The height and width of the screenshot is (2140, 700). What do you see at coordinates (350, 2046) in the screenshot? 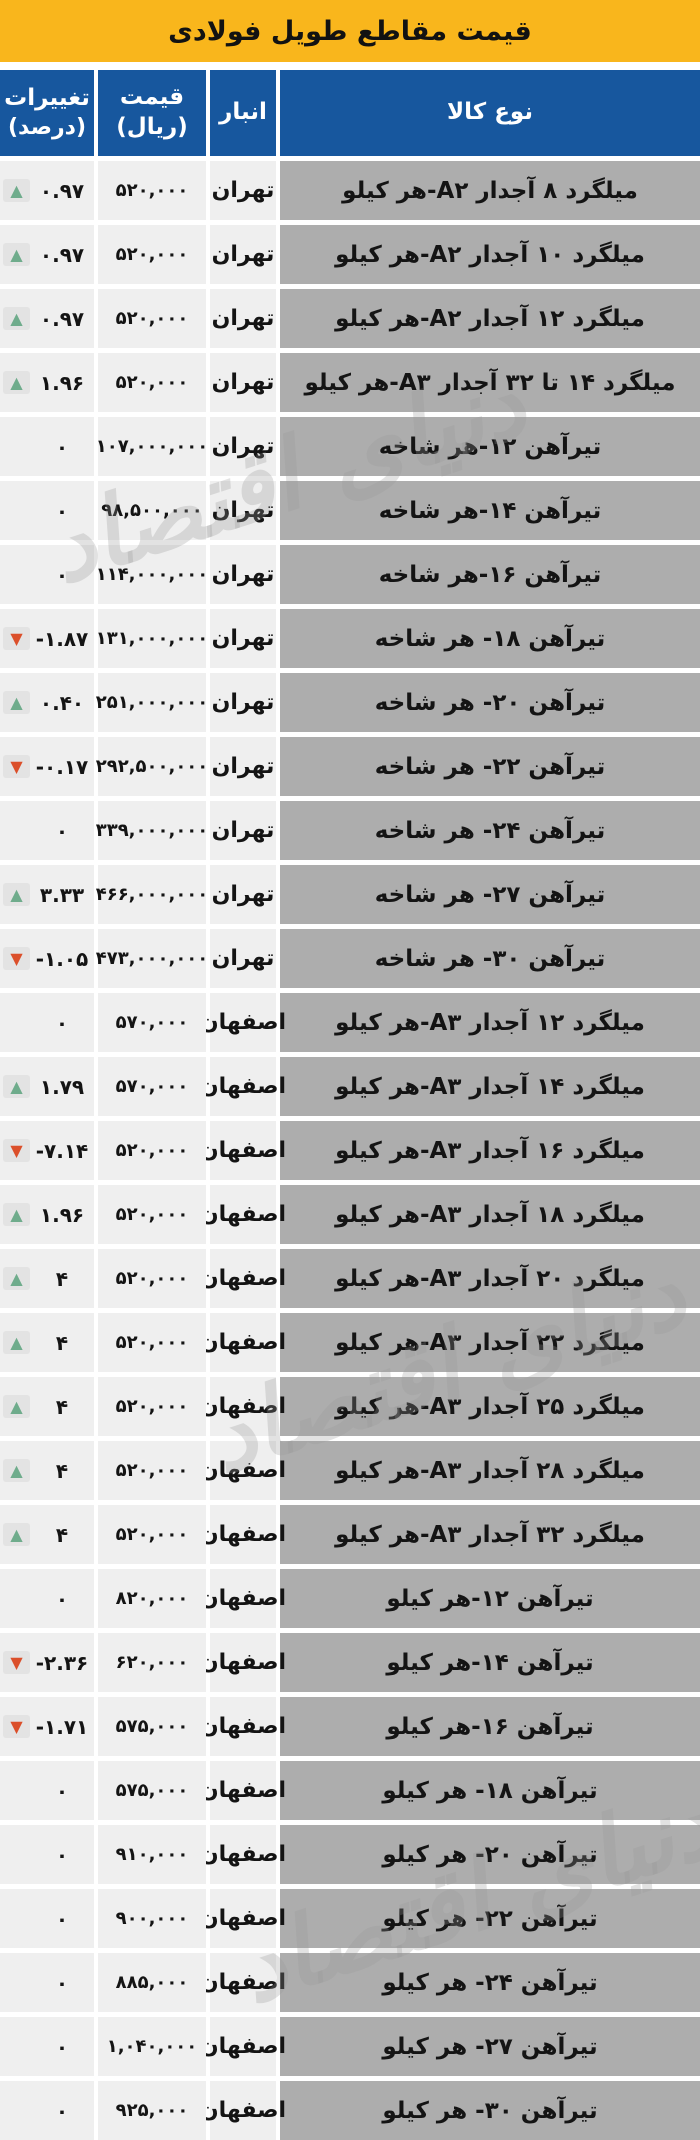
I see `table-row: تیرآهن ۲۷- هر کیلو اصفهان ۱,۰۴۰,۰۰۰ ۰` at bounding box center [350, 2046].